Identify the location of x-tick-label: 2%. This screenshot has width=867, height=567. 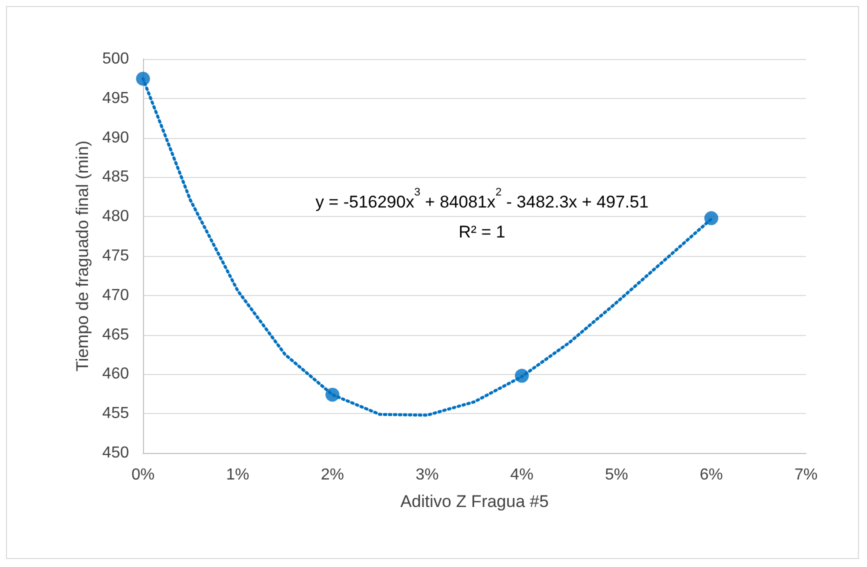
(332, 475).